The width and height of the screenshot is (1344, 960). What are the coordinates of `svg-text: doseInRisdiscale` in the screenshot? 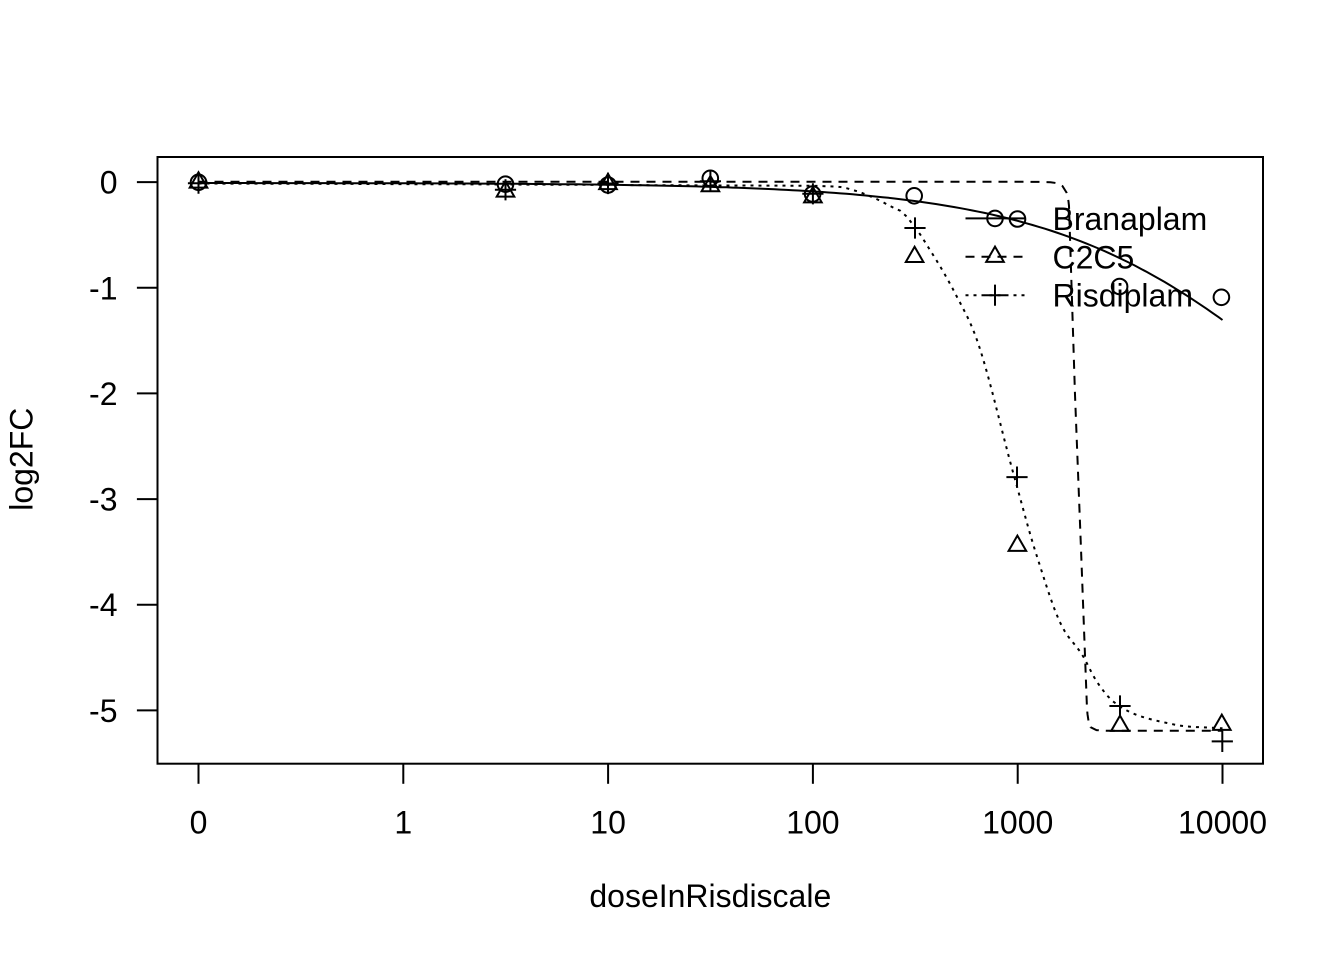 It's located at (710, 896).